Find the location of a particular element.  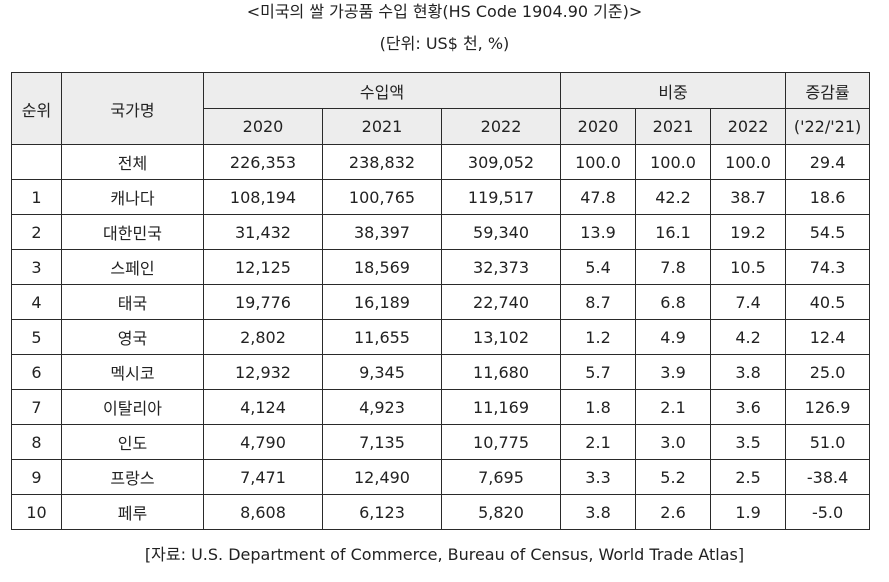

cell-country: 태국 is located at coordinates (132, 302).